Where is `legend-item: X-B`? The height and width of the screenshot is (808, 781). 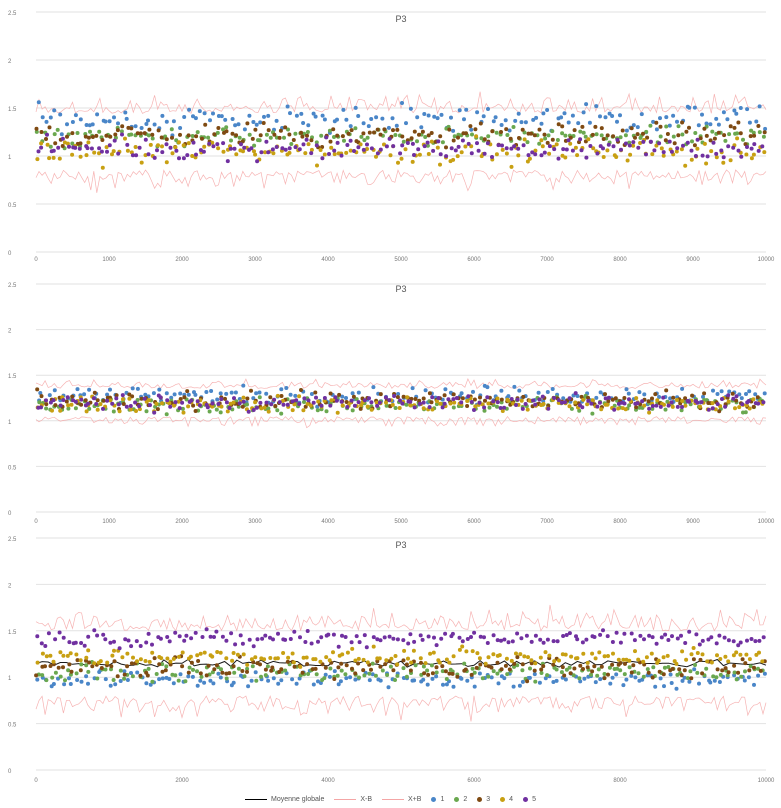
legend-item: X-B is located at coordinates (353, 799).